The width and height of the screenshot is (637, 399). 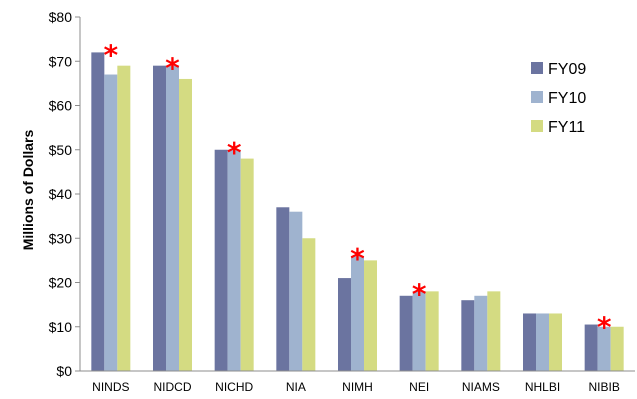 What do you see at coordinates (494, 331) in the screenshot?
I see `bar-niams-fy11` at bounding box center [494, 331].